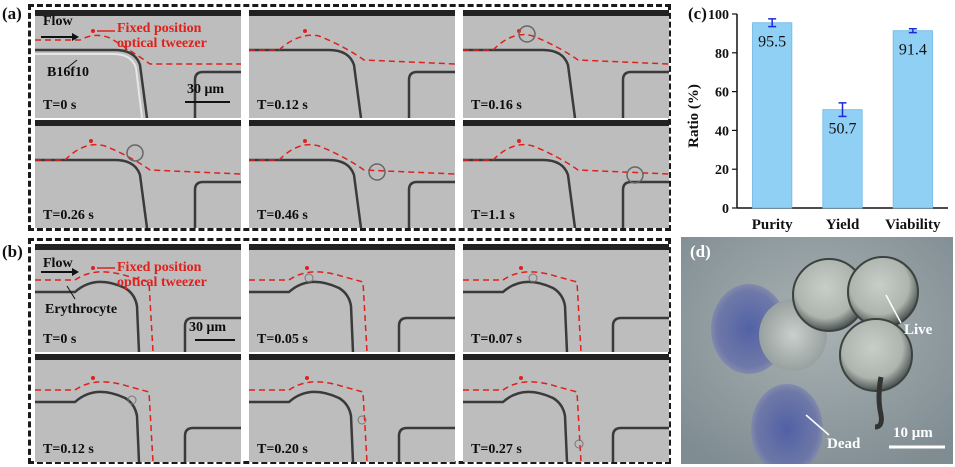 The height and width of the screenshot is (467, 955). I want to click on x-tick-label: Yield, so click(843, 225).